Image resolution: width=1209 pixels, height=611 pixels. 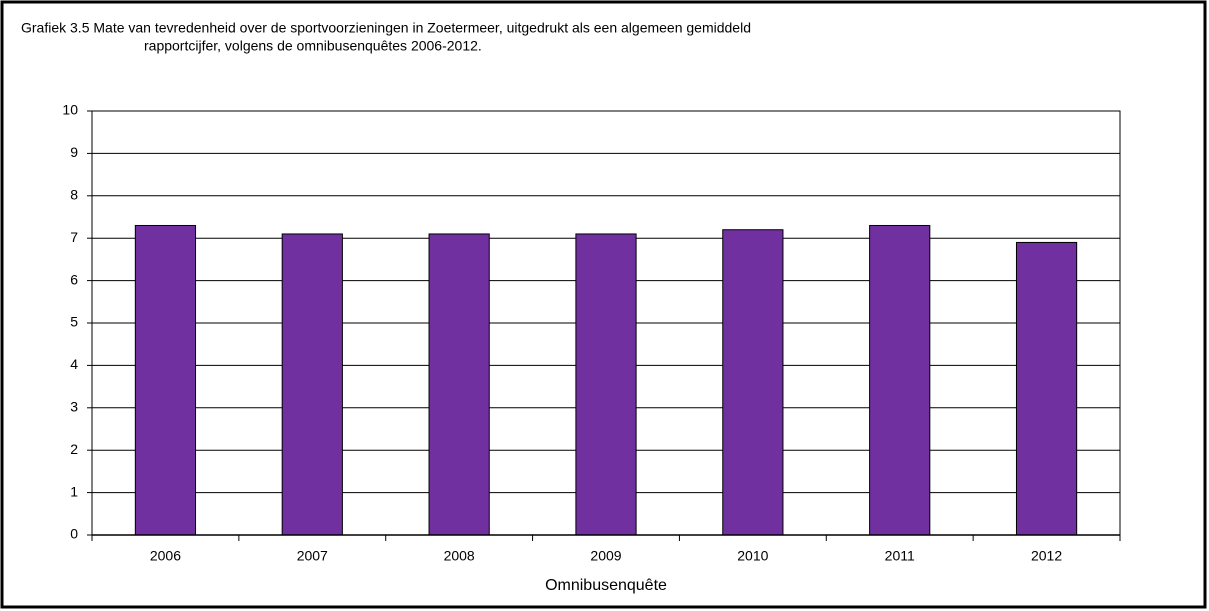 What do you see at coordinates (752, 556) in the screenshot?
I see `x-tick-label: 2010` at bounding box center [752, 556].